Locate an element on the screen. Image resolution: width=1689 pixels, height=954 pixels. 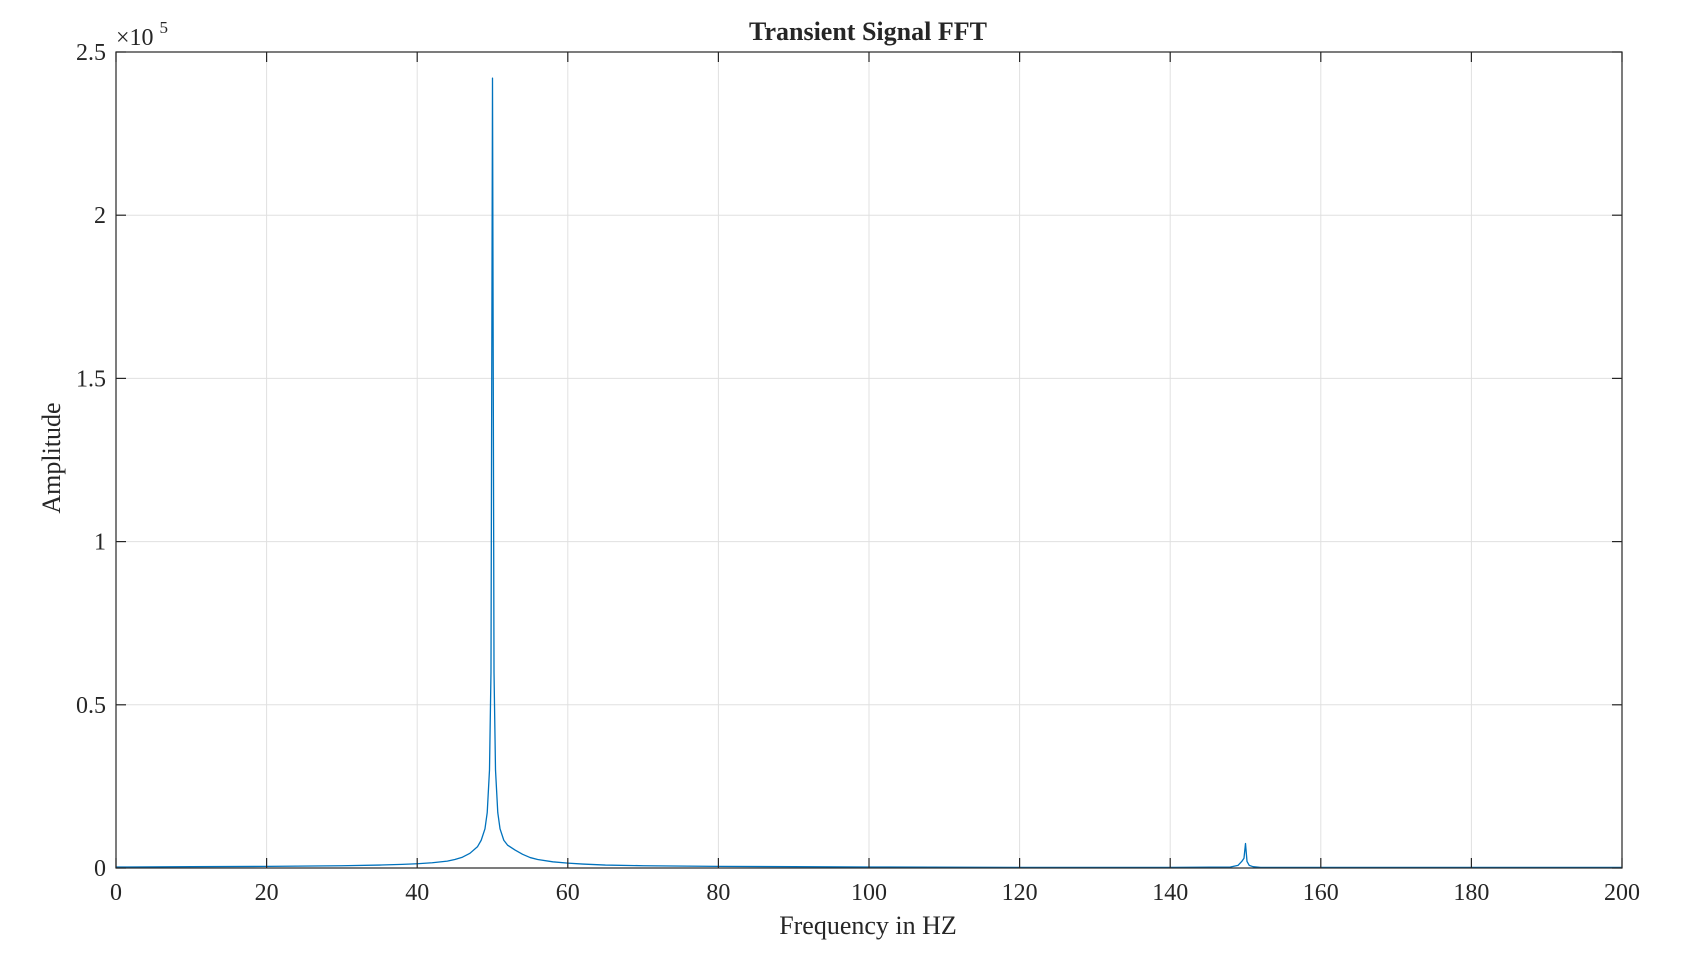
x-tick-label: 60 is located at coordinates (568, 893).